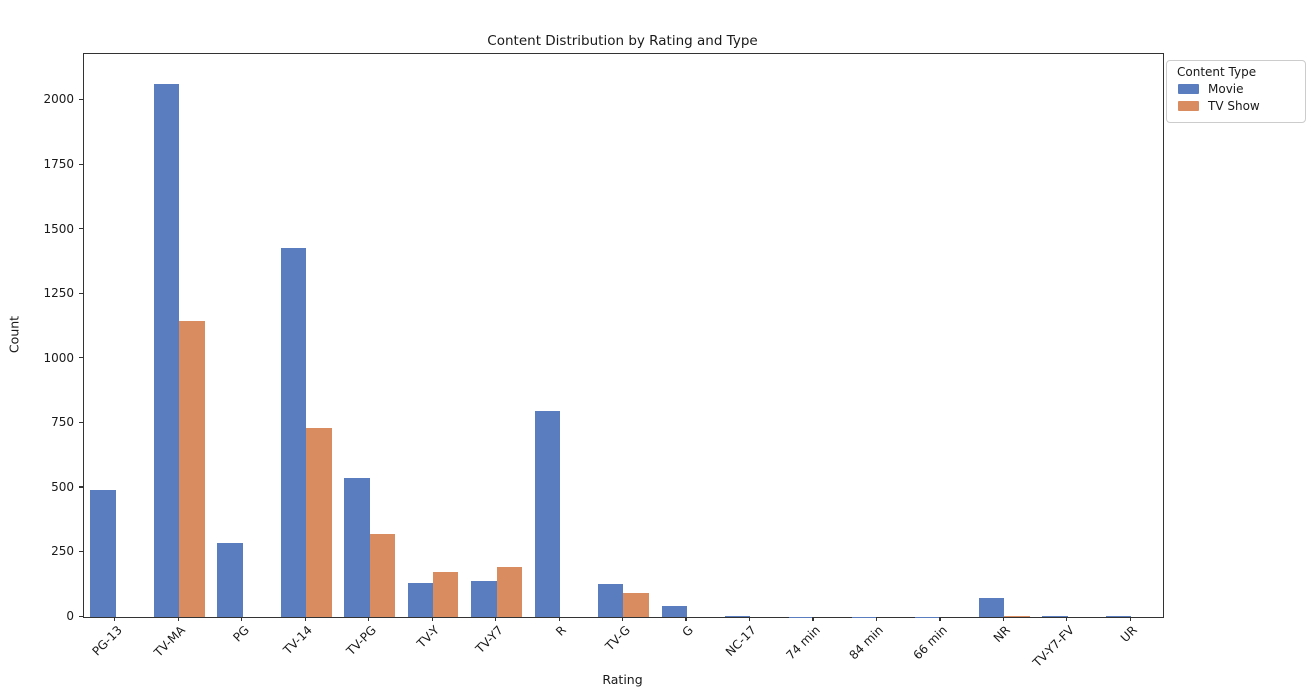 The image size is (1312, 696). I want to click on bar-tv-show-TV-Y7, so click(509, 591).